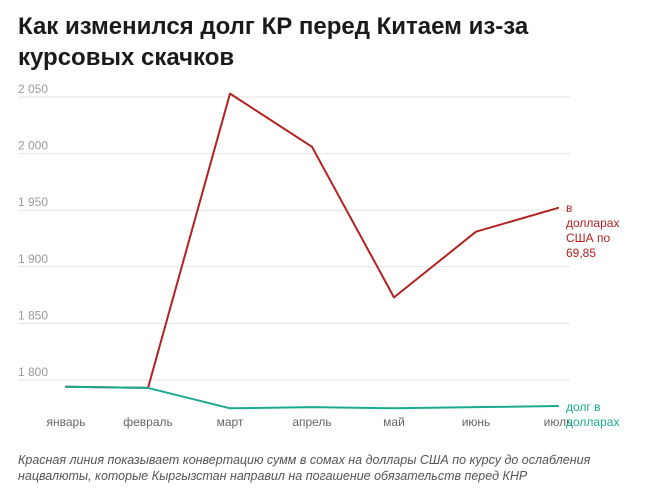 The height and width of the screenshot is (490, 654). Describe the element at coordinates (33, 315) in the screenshot. I see `y-tick-label: 1 850` at that location.